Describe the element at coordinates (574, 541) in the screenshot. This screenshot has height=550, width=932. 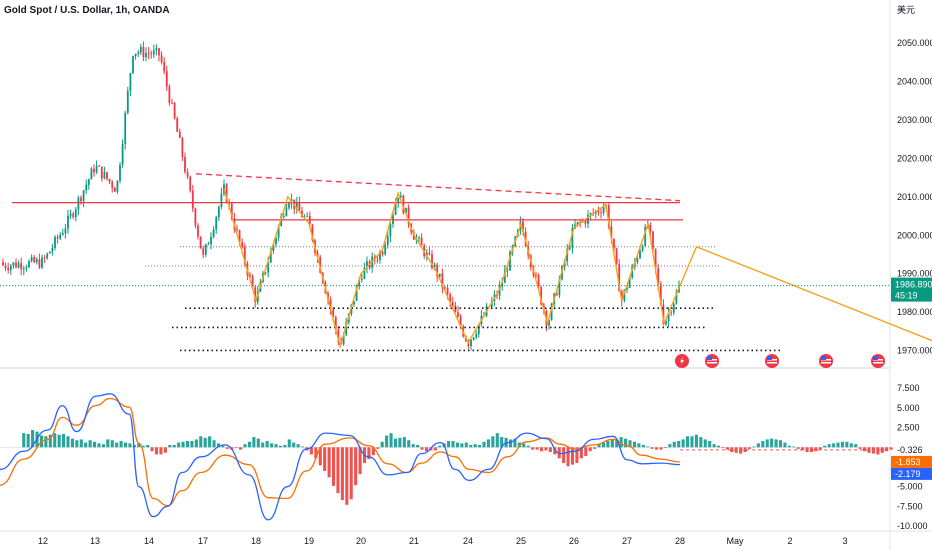
I see `time-tick-label: 26` at that location.